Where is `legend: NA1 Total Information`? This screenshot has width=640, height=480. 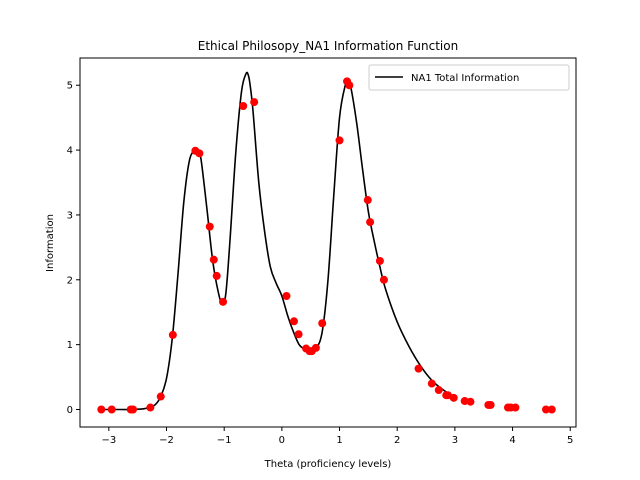 legend: NA1 Total Information is located at coordinates (469, 77).